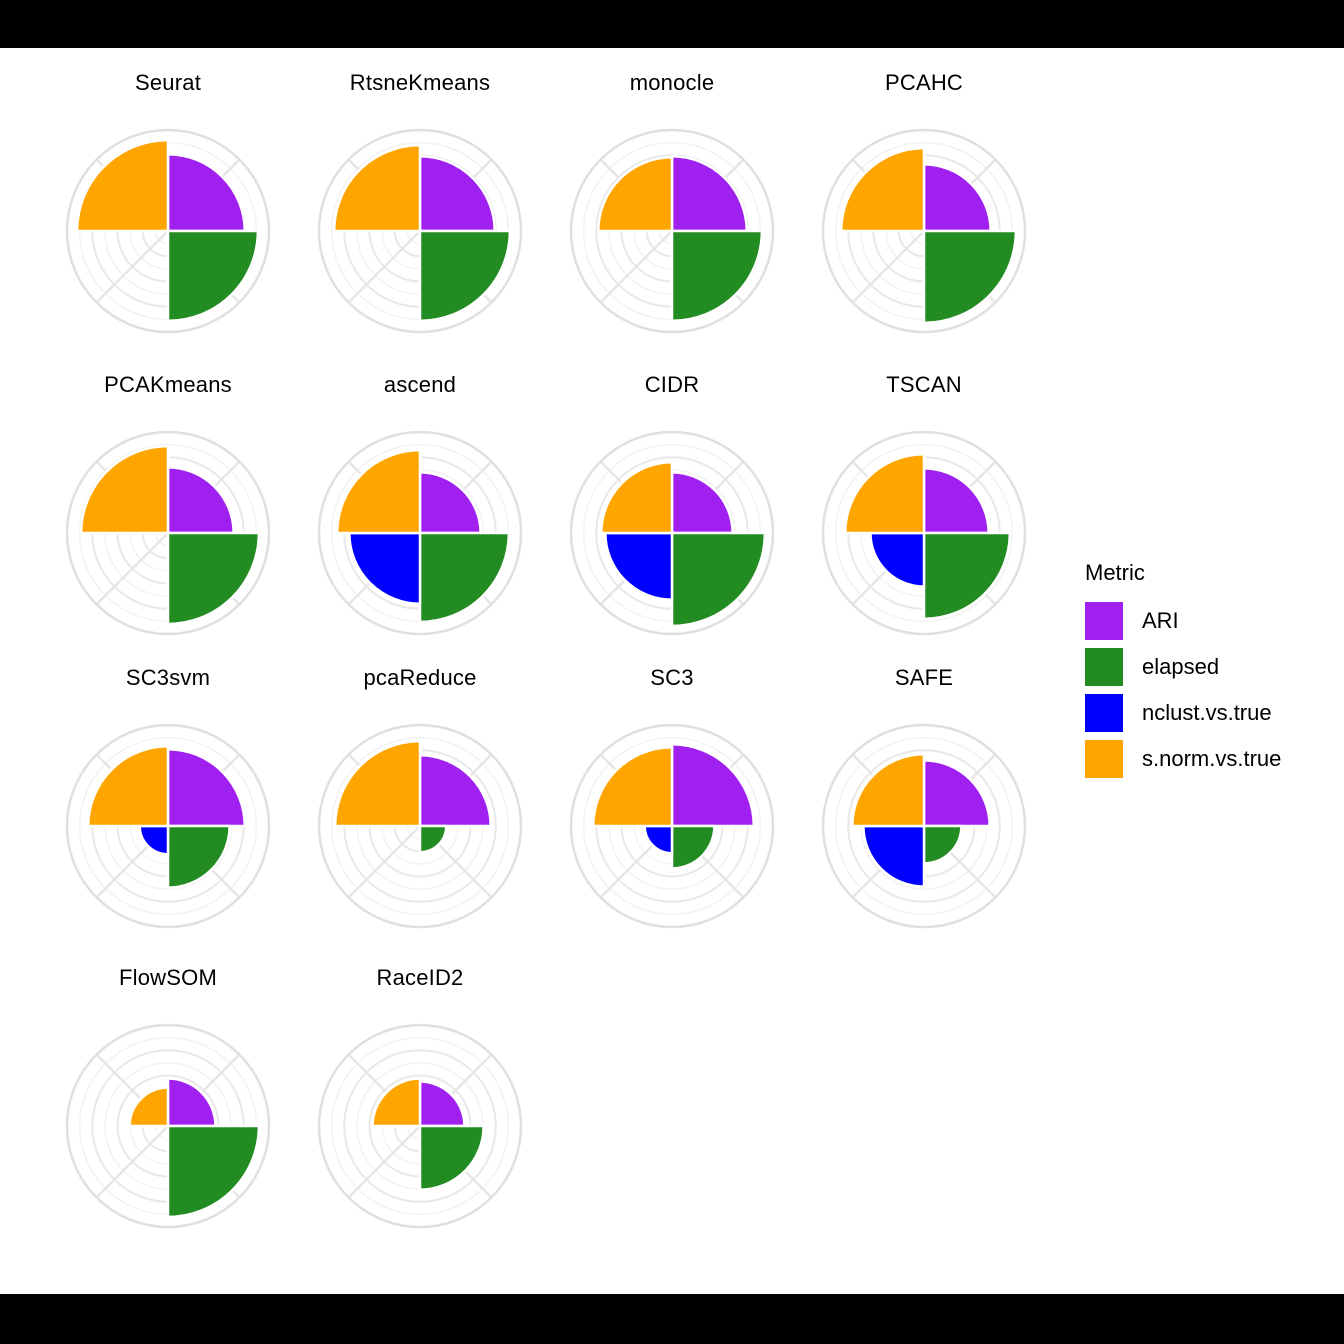  Describe the element at coordinates (168, 384) in the screenshot. I see `facet-title: PCAKmeans` at that location.